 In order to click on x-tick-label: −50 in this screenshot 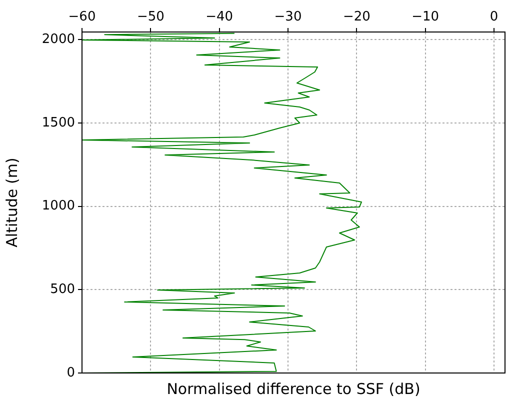, I will do `click(150, 17)`.